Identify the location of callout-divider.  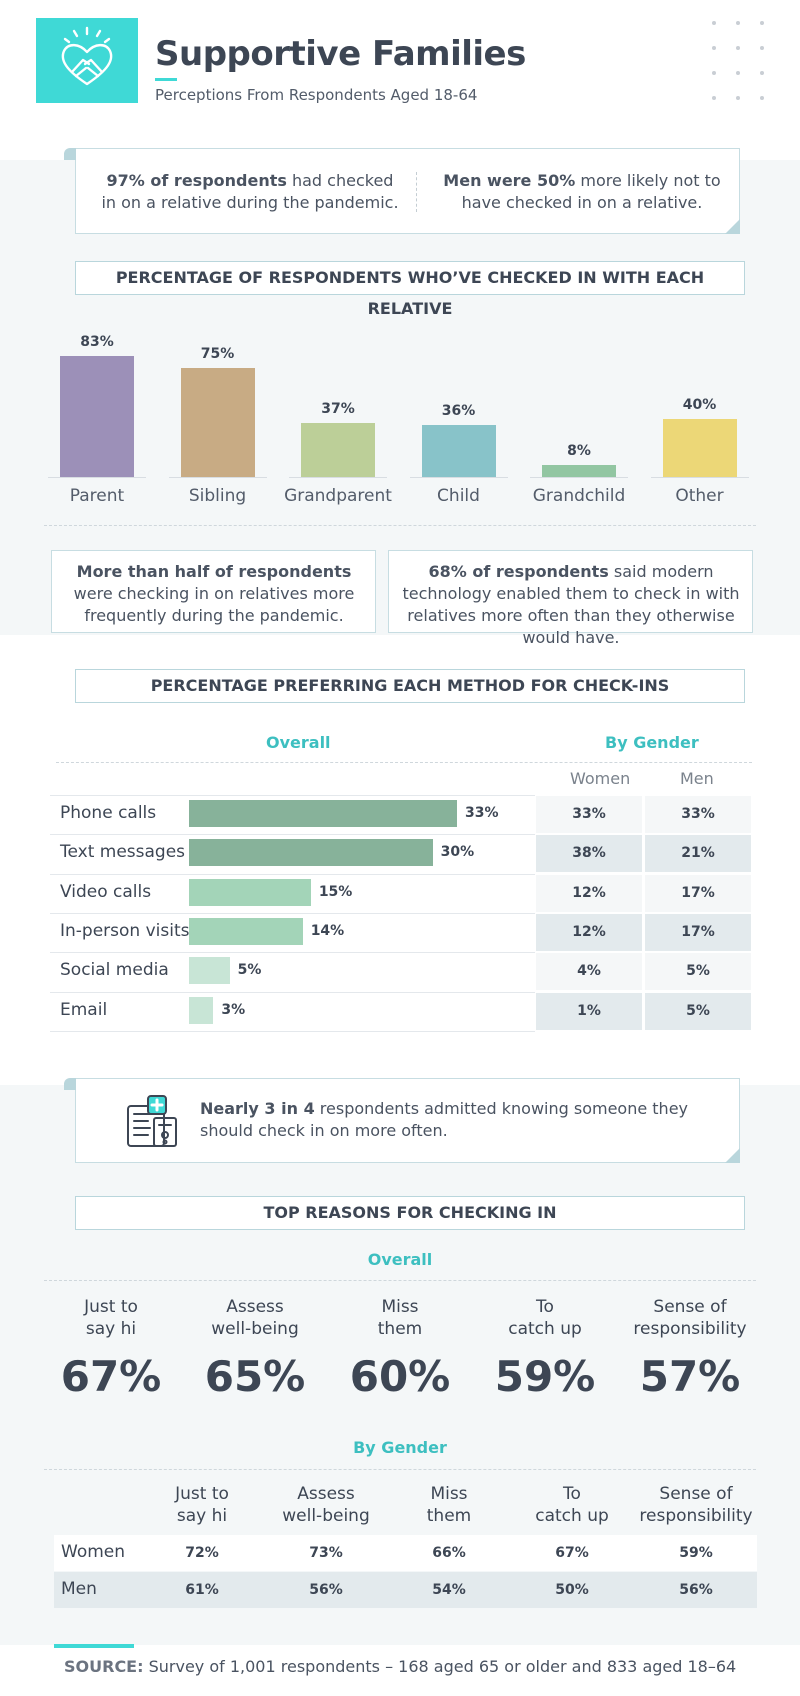
(416, 192).